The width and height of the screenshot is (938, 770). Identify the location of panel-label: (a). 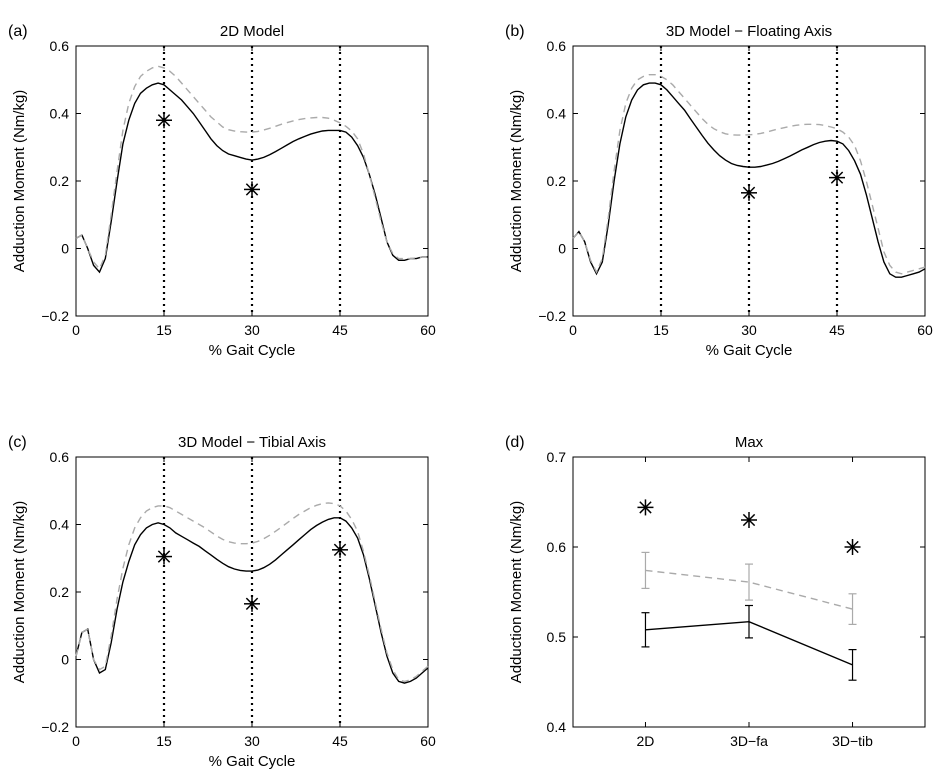
(18, 31).